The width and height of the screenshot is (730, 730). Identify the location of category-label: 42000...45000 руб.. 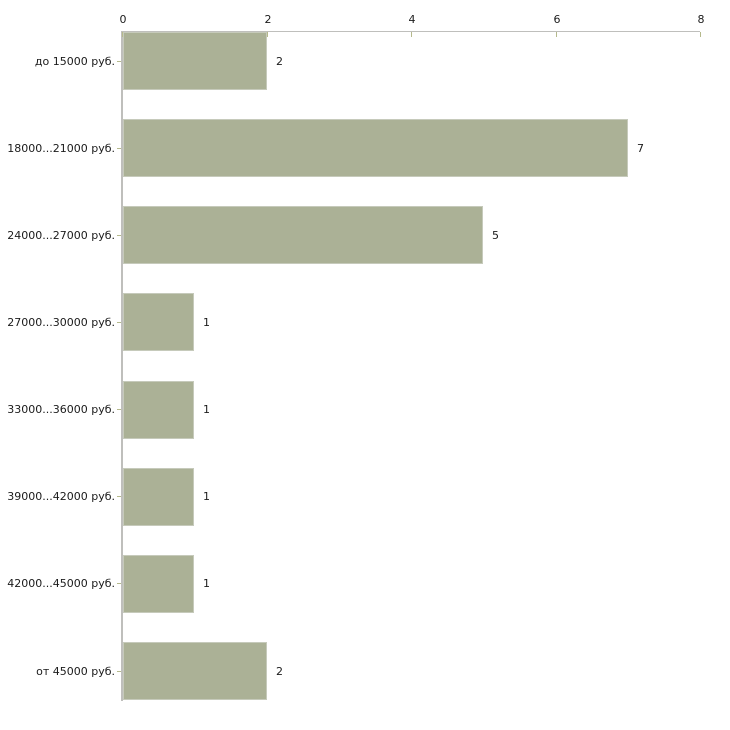
(61, 583).